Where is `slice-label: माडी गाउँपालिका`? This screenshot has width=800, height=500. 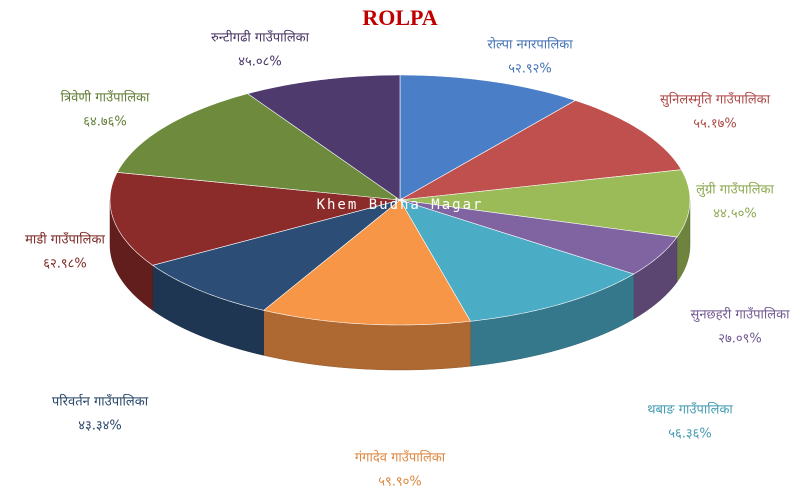
slice-label: माडी गाउँपालिका is located at coordinates (65, 240).